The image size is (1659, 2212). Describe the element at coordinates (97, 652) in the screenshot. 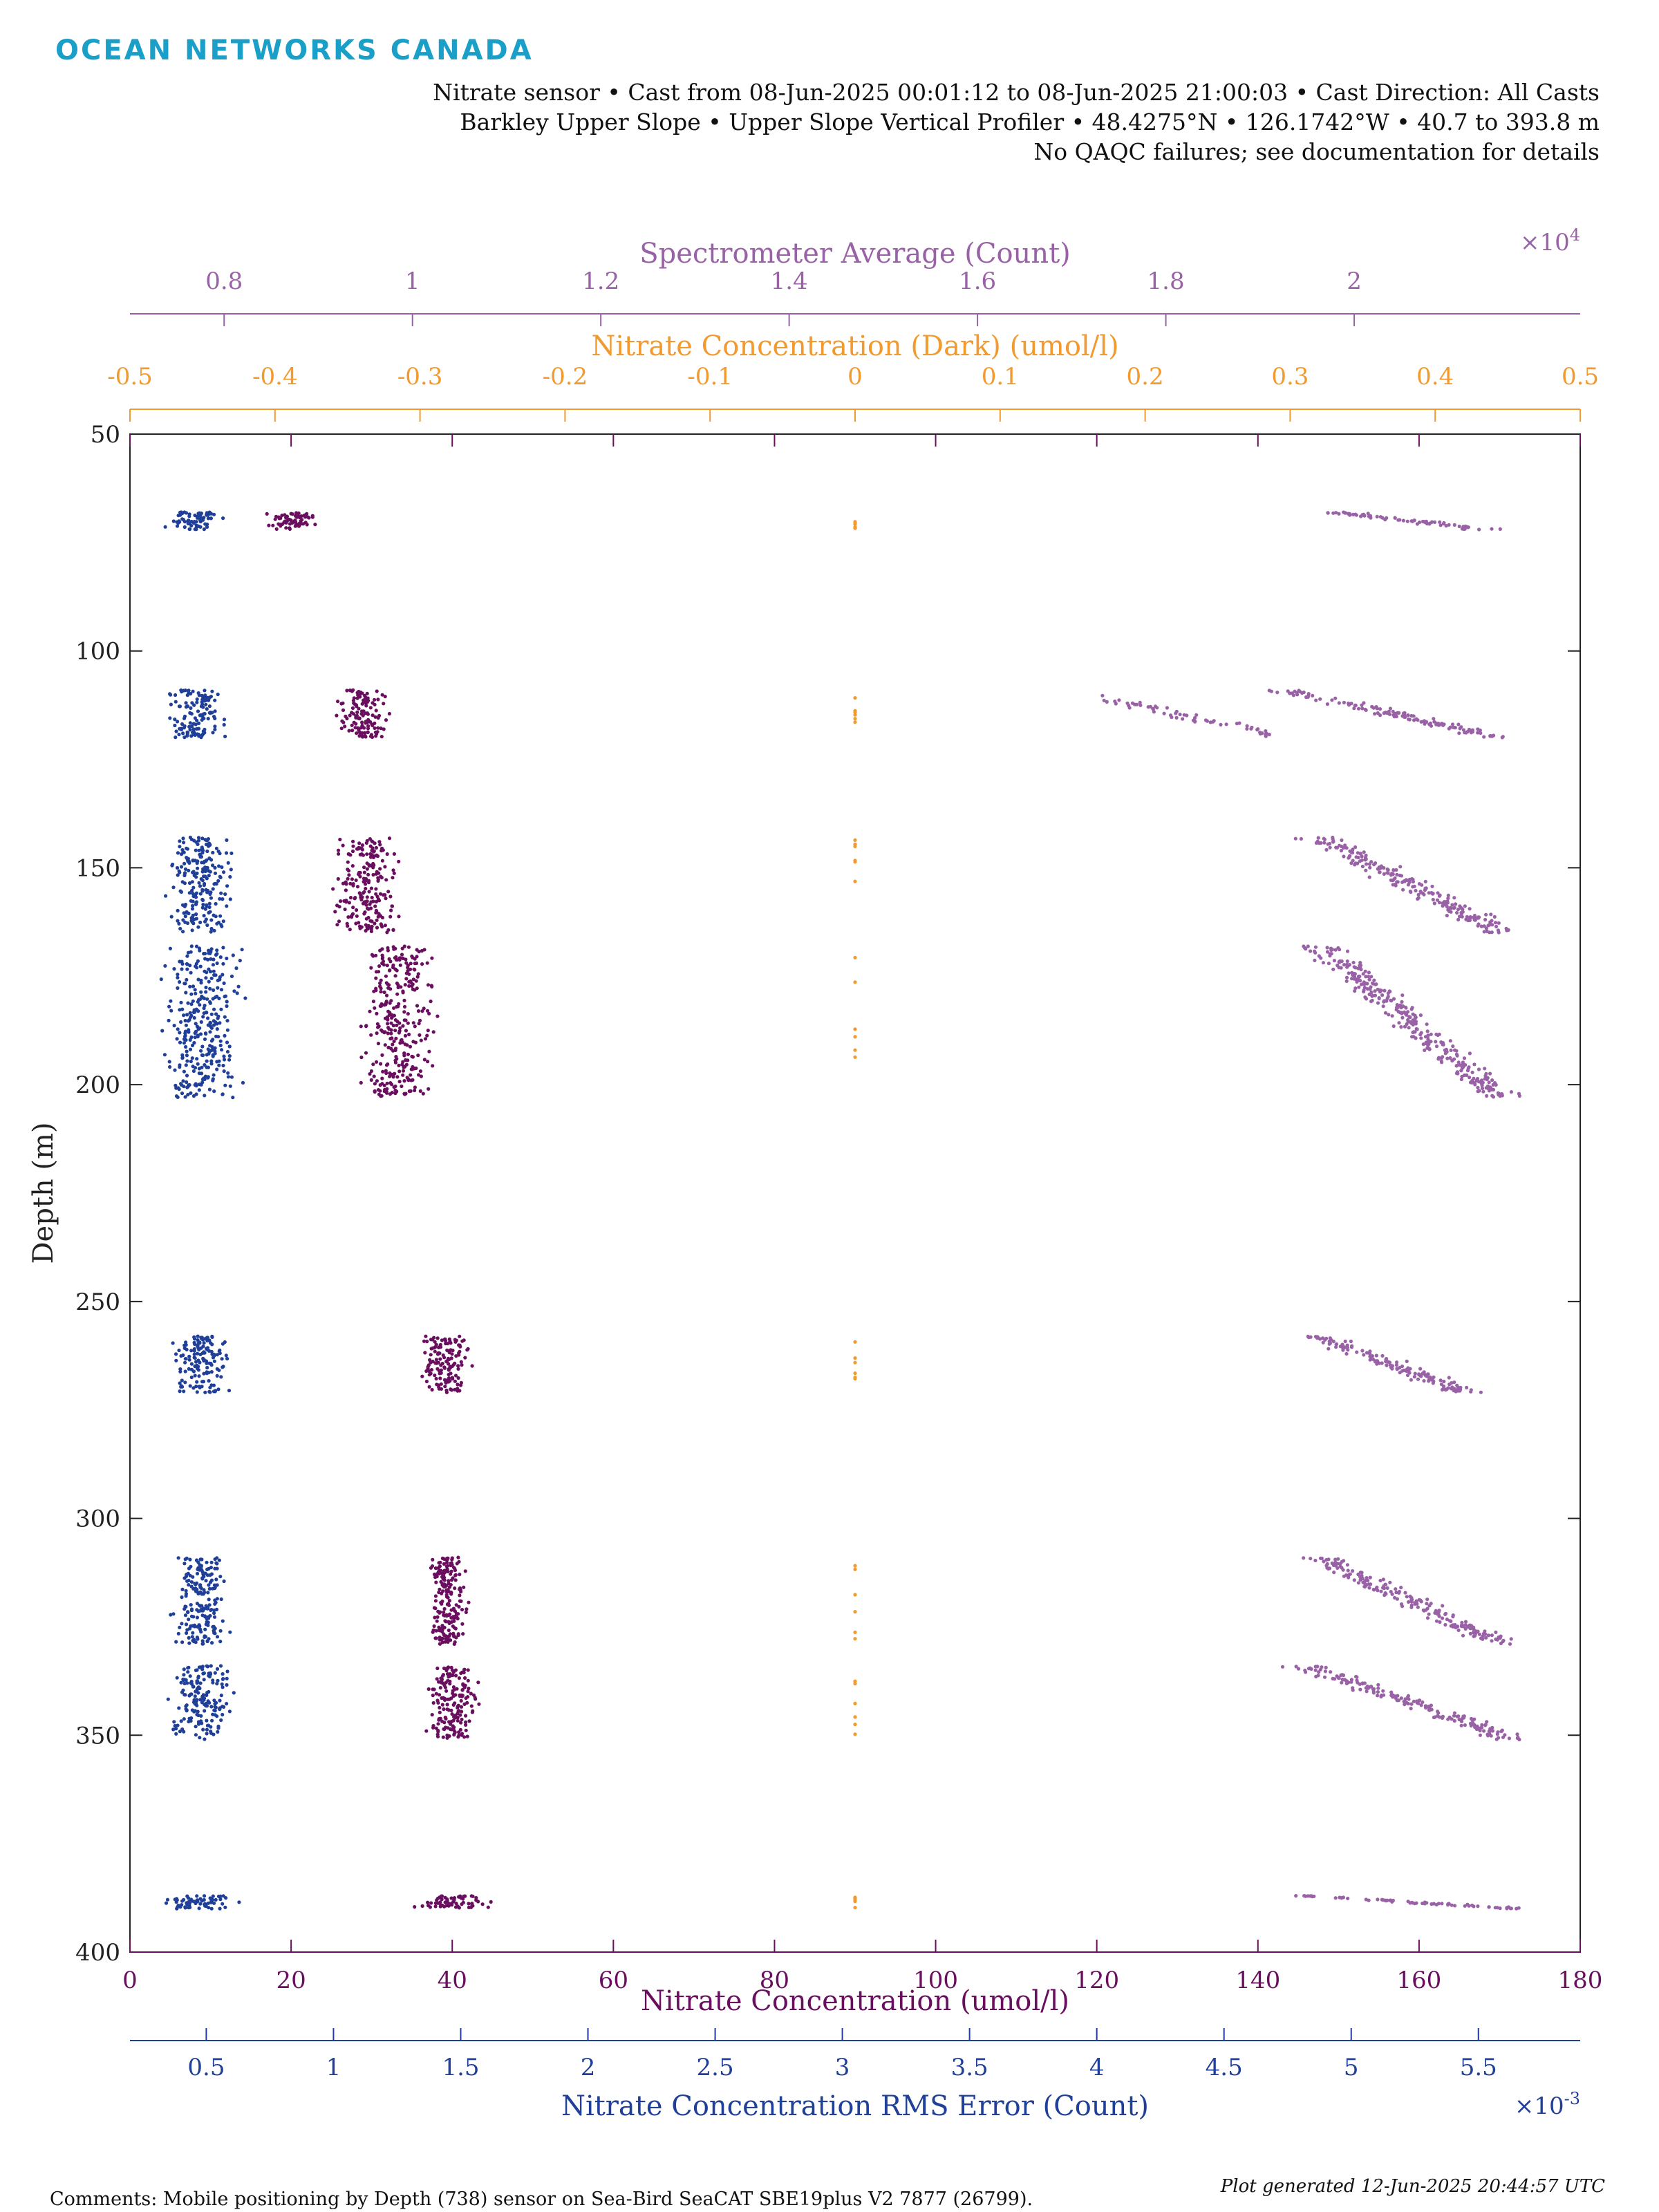

I see `y-tick-label: 100` at that location.